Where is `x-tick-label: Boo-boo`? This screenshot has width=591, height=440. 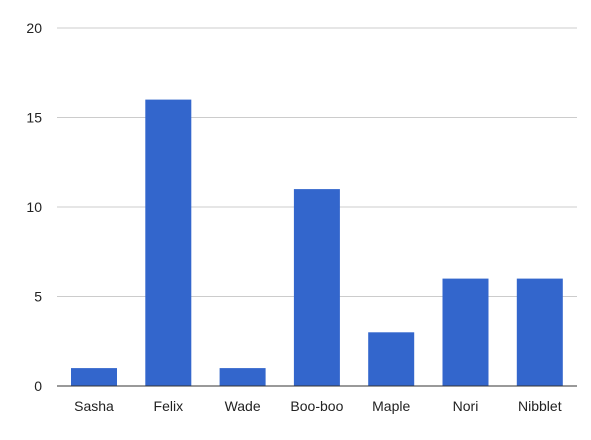 x-tick-label: Boo-boo is located at coordinates (316, 406).